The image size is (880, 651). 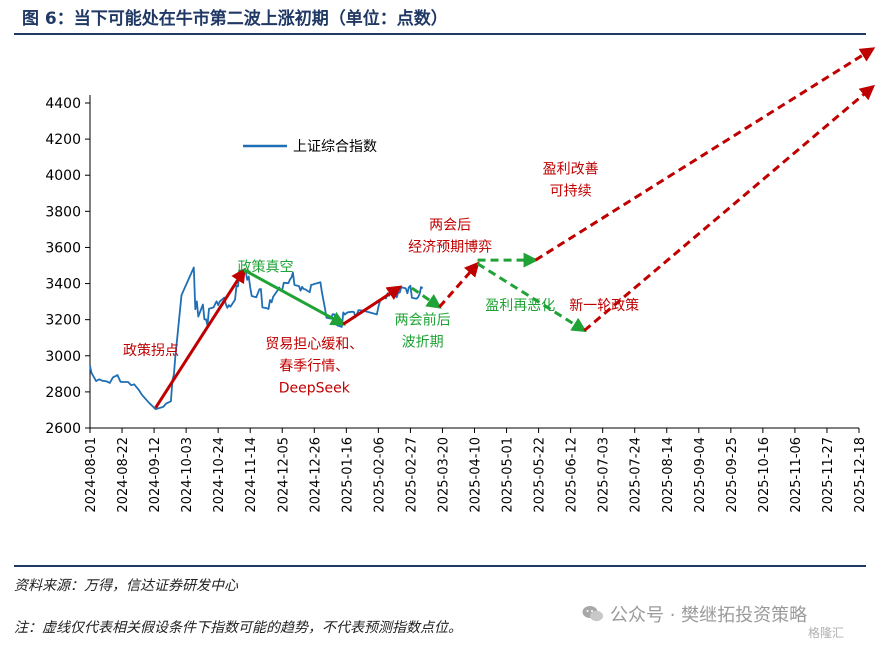 What do you see at coordinates (592, 614) in the screenshot?
I see `wechat-icon` at bounding box center [592, 614].